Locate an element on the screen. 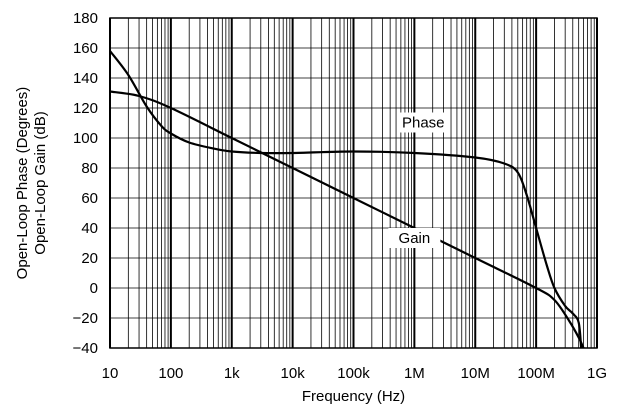 The width and height of the screenshot is (623, 411). y-tick-label: 120 is located at coordinates (85, 108).